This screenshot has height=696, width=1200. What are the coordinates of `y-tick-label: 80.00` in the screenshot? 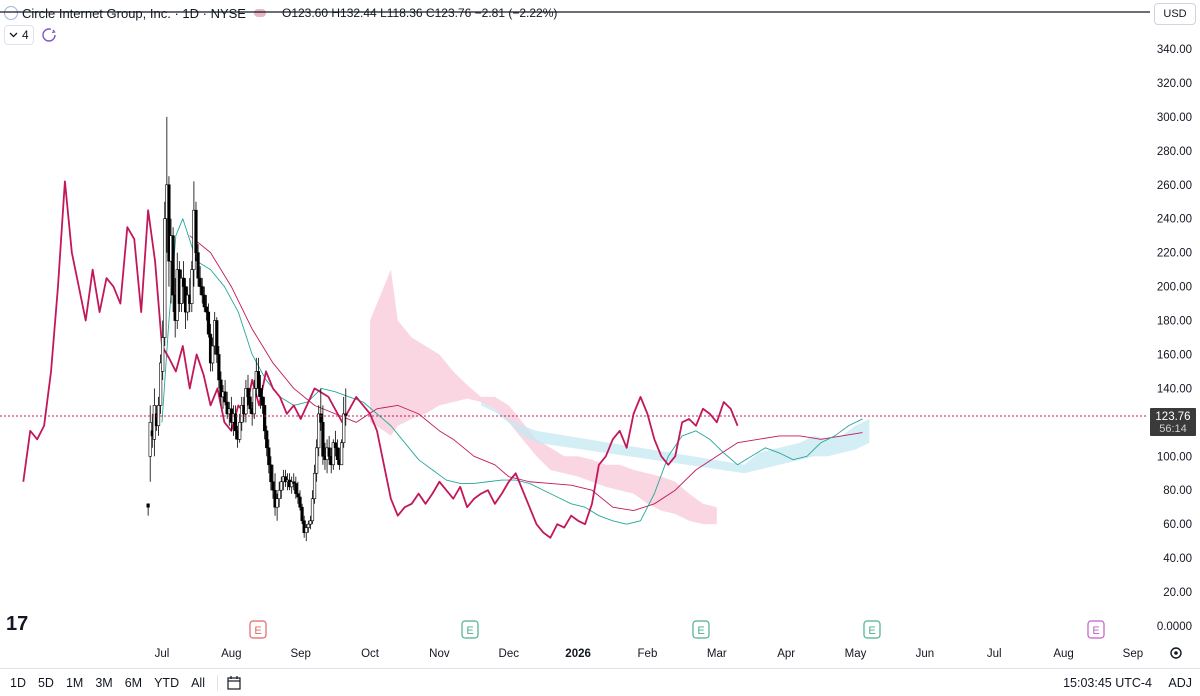 It's located at (1177, 491).